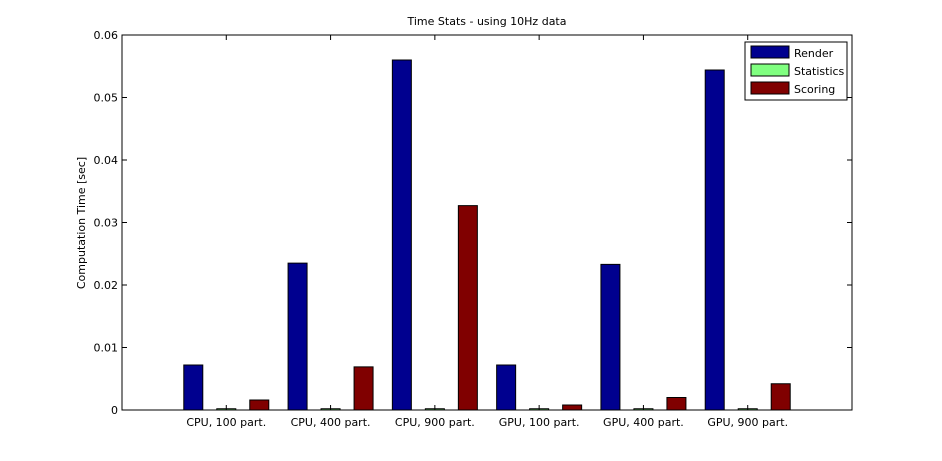  I want to click on legend-label-statistics: Statistics, so click(819, 71).